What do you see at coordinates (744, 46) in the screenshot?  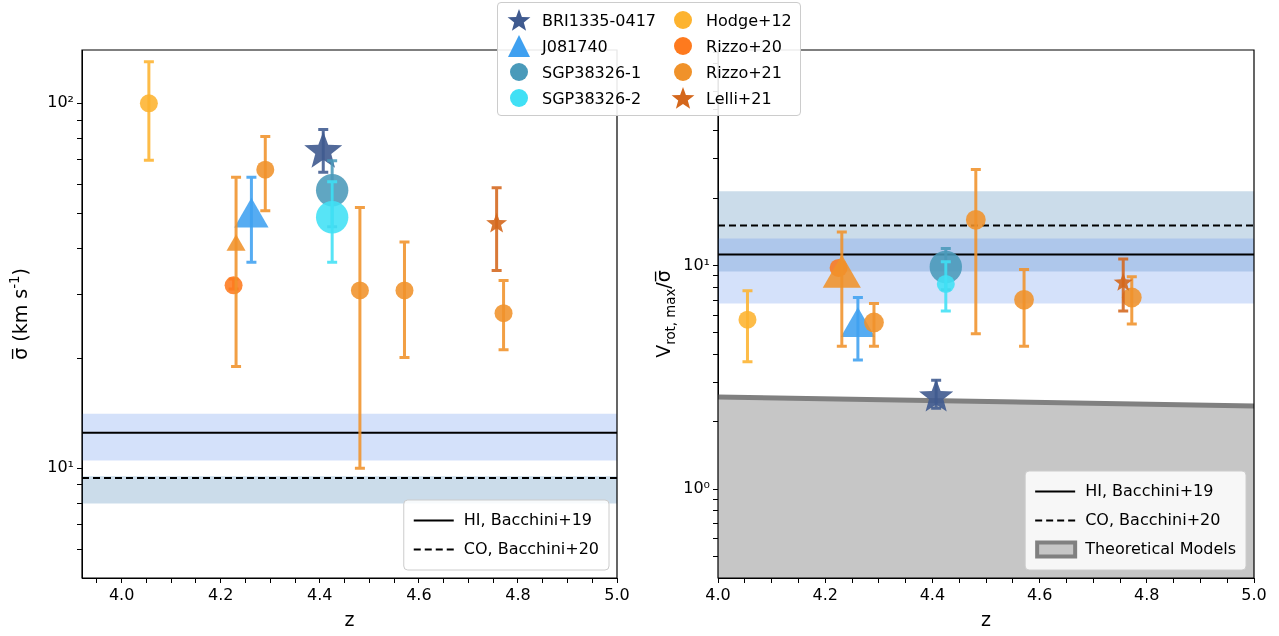 I see `legend-label: Rizzo+20` at bounding box center [744, 46].